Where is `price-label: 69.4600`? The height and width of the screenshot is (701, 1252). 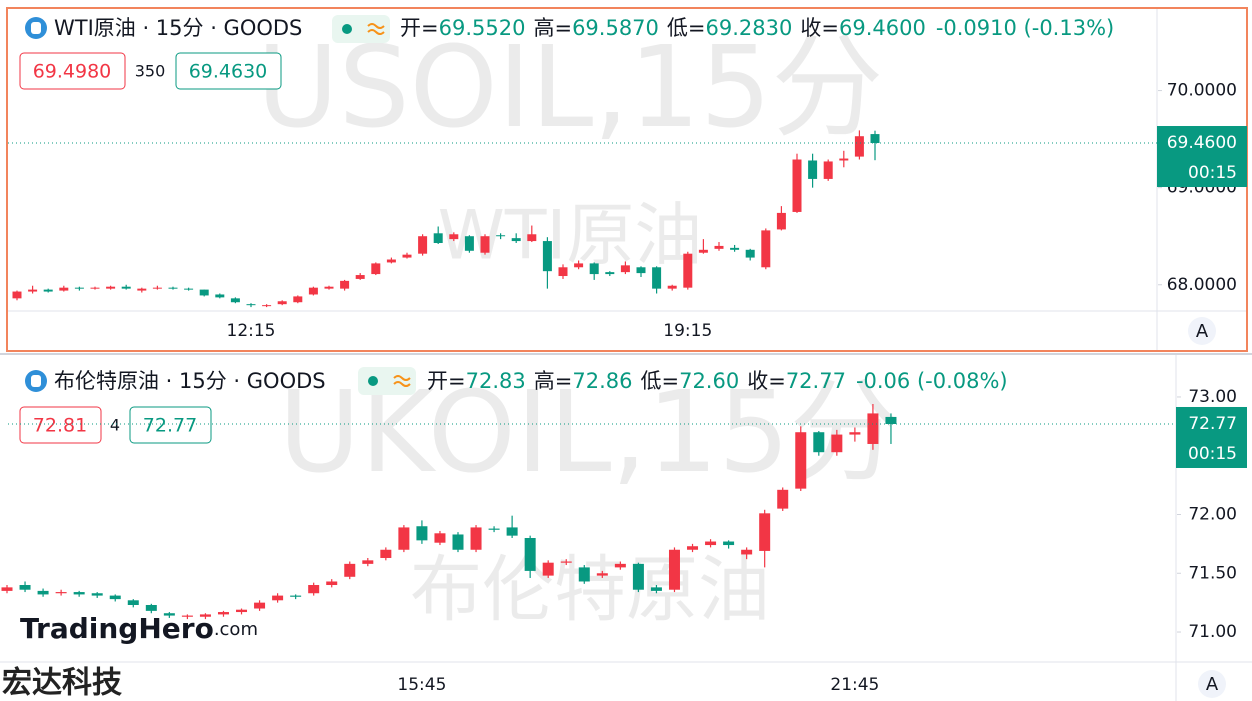
price-label: 69.4600 is located at coordinates (1202, 143).